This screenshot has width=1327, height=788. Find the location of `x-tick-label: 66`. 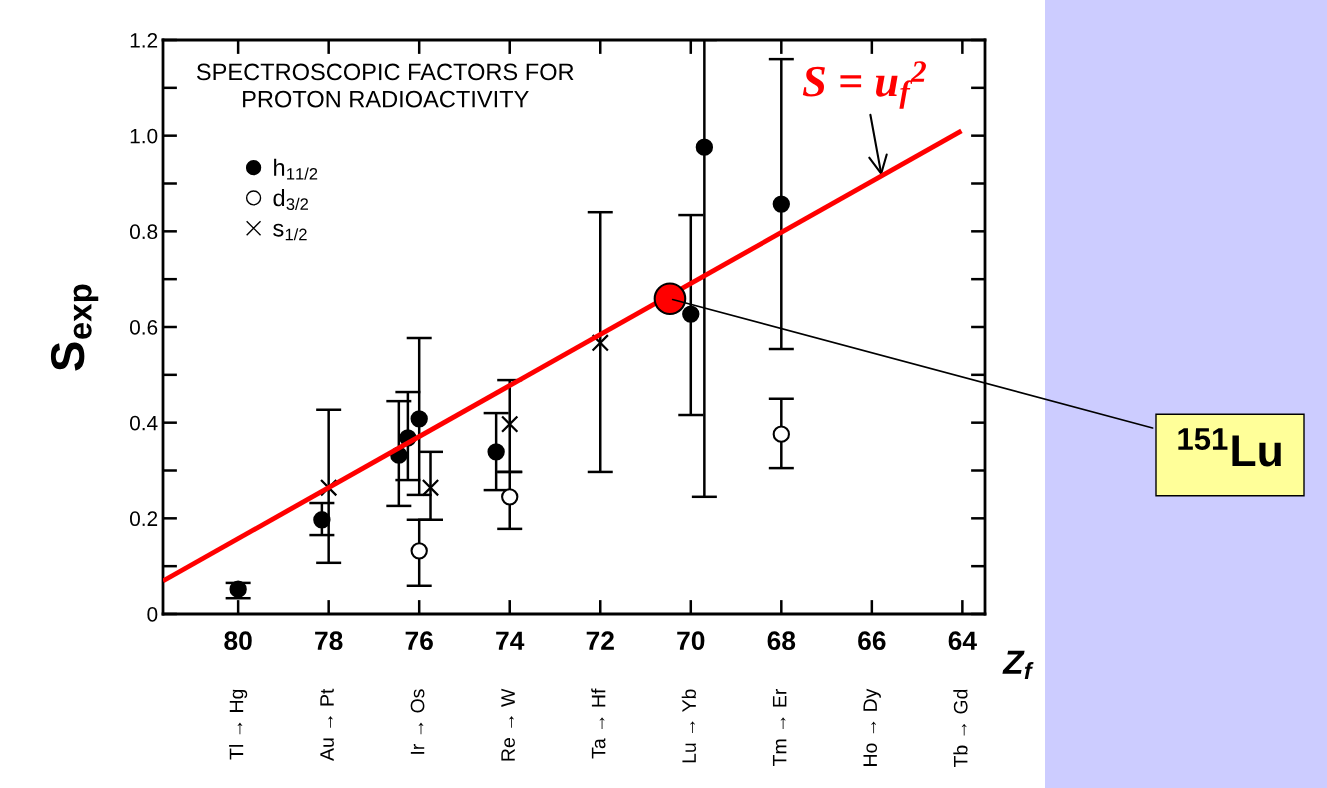

x-tick-label: 66 is located at coordinates (872, 641).